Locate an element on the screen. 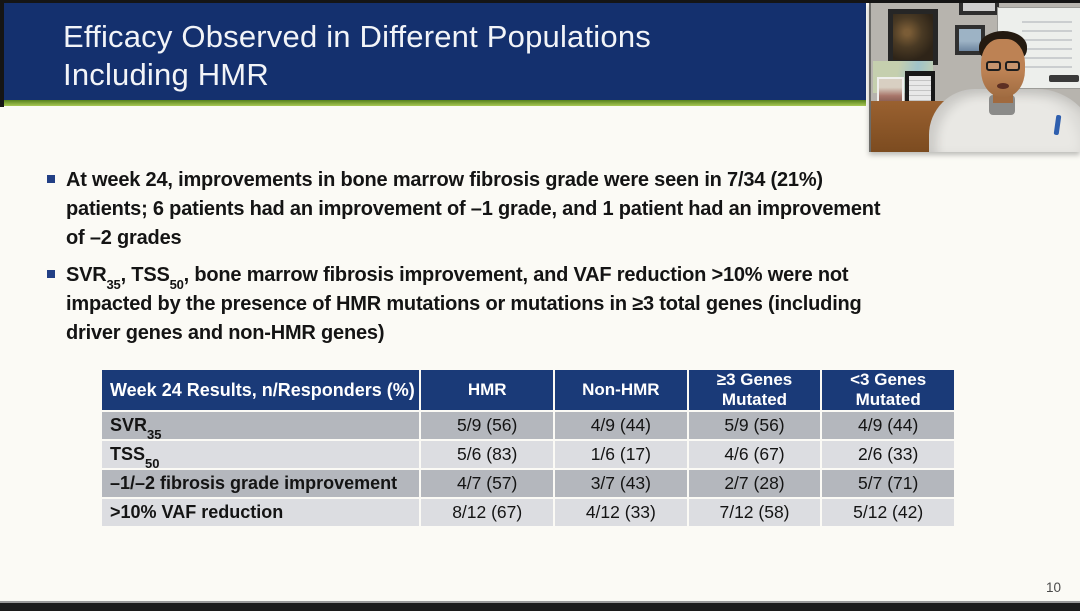 This screenshot has width=1080, height=611. table-row: TSS50 5/6 (83) 1/6 (17) 4/6 (67) 2/6 (33) is located at coordinates (527, 454).